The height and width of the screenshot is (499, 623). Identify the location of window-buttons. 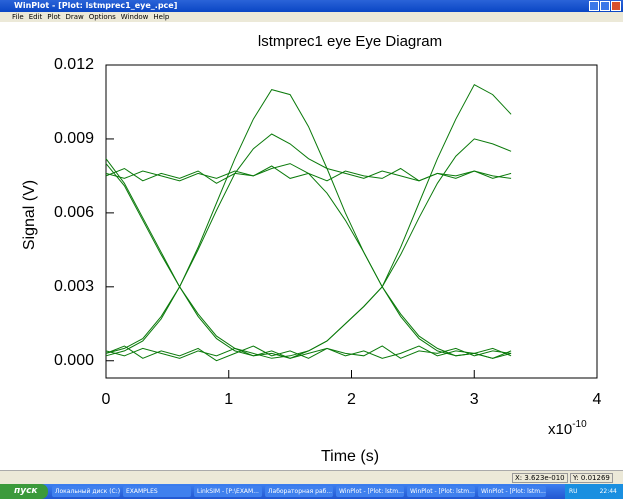
(605, 6).